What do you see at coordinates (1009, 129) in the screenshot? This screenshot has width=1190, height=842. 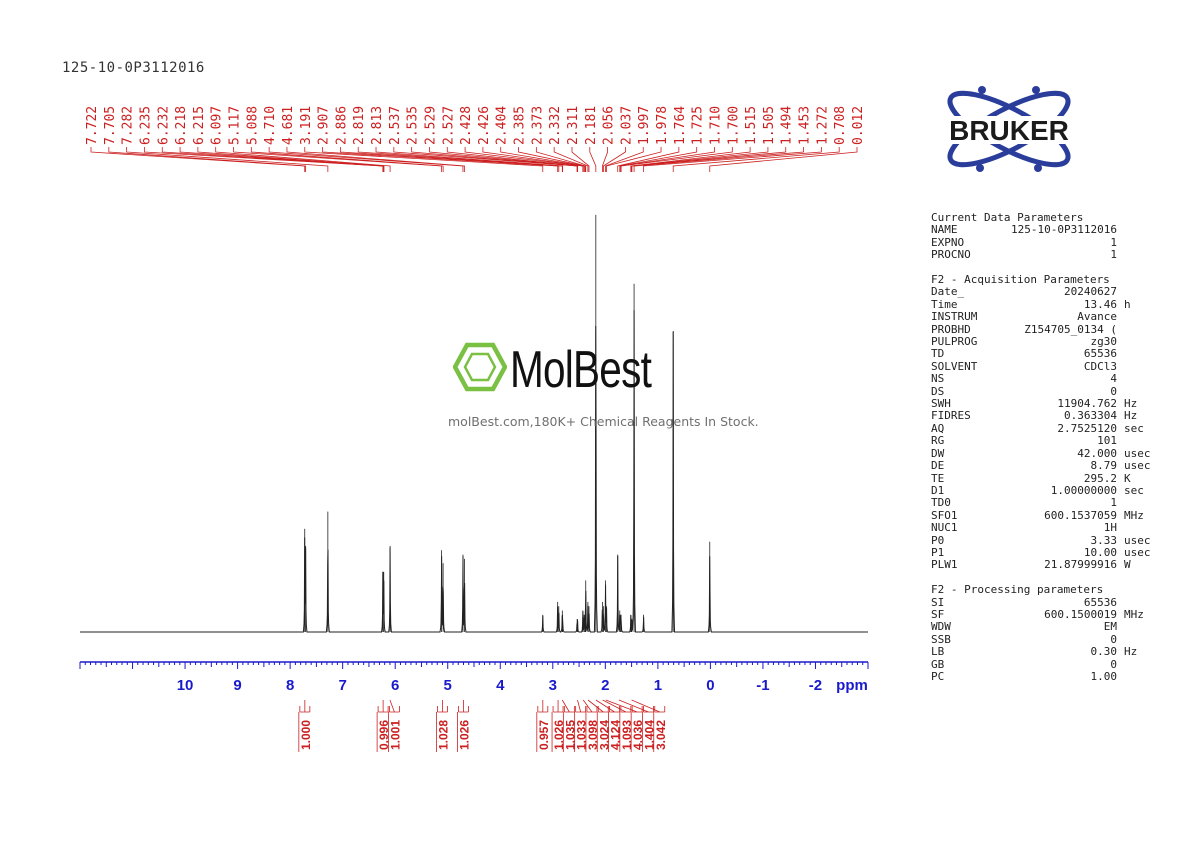 I see `bruker-atom-icon: BRUKER` at bounding box center [1009, 129].